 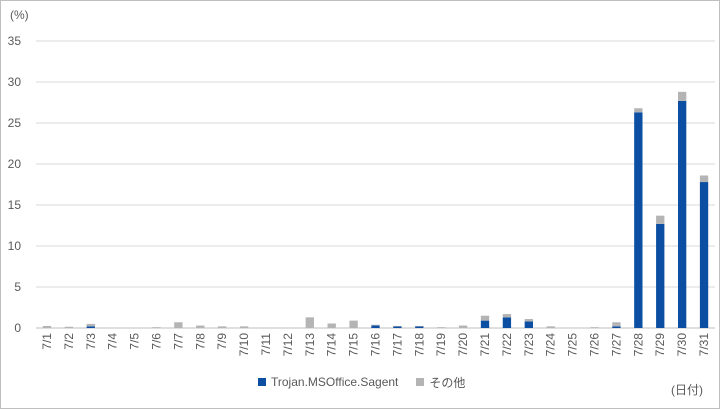 What do you see at coordinates (15, 205) in the screenshot?
I see `y-tick-label: 15` at bounding box center [15, 205].